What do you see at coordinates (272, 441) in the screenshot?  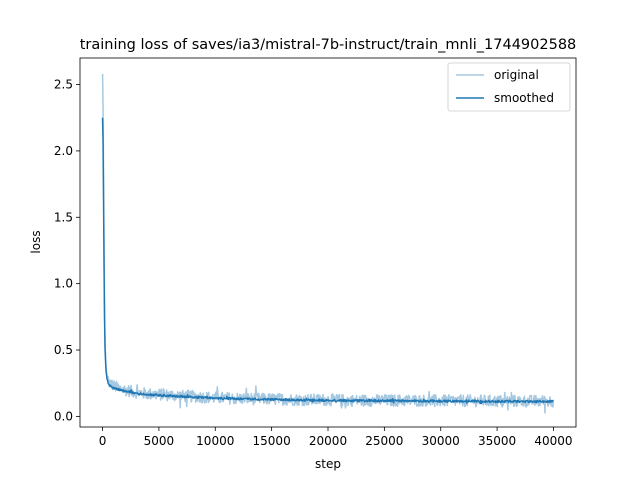 I see `x-tick-label: 15000` at bounding box center [272, 441].